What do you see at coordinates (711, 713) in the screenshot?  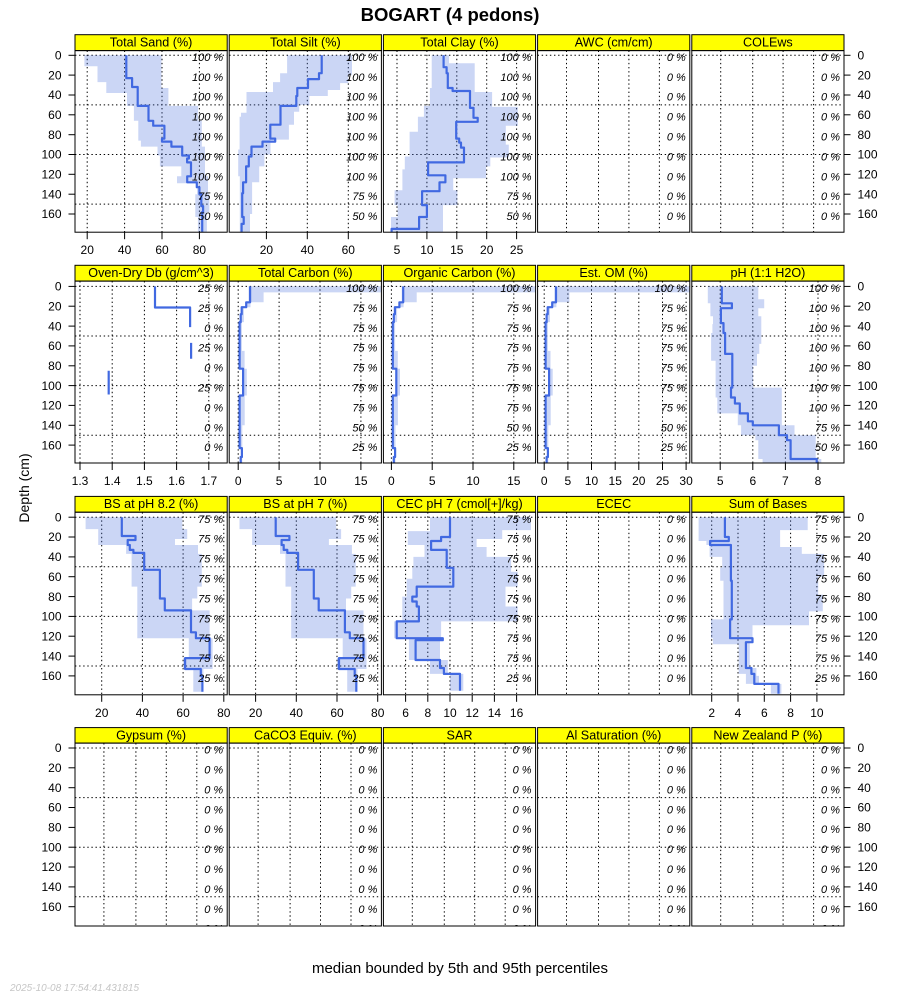 I see `svg-text: 2` at bounding box center [711, 713].